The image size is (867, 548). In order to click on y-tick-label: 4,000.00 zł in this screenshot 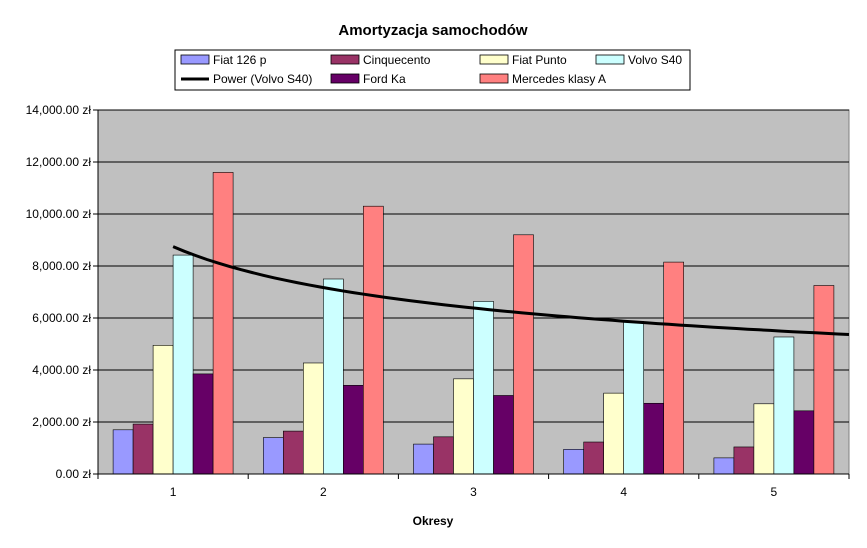, I will do `click(61, 370)`.